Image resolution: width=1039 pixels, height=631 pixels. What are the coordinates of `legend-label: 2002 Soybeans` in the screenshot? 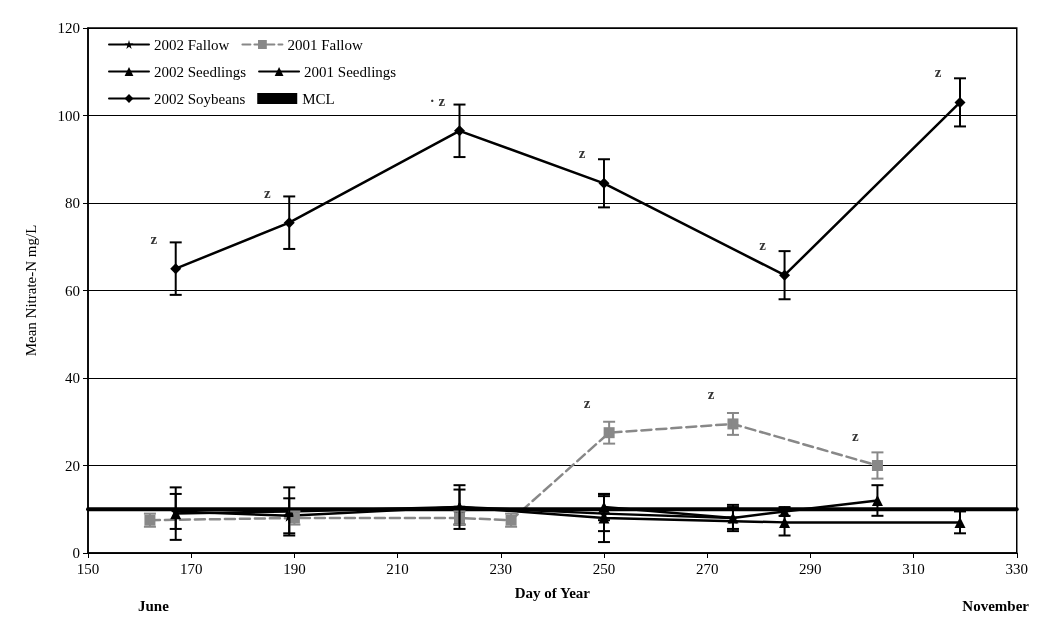 It's located at (200, 98).